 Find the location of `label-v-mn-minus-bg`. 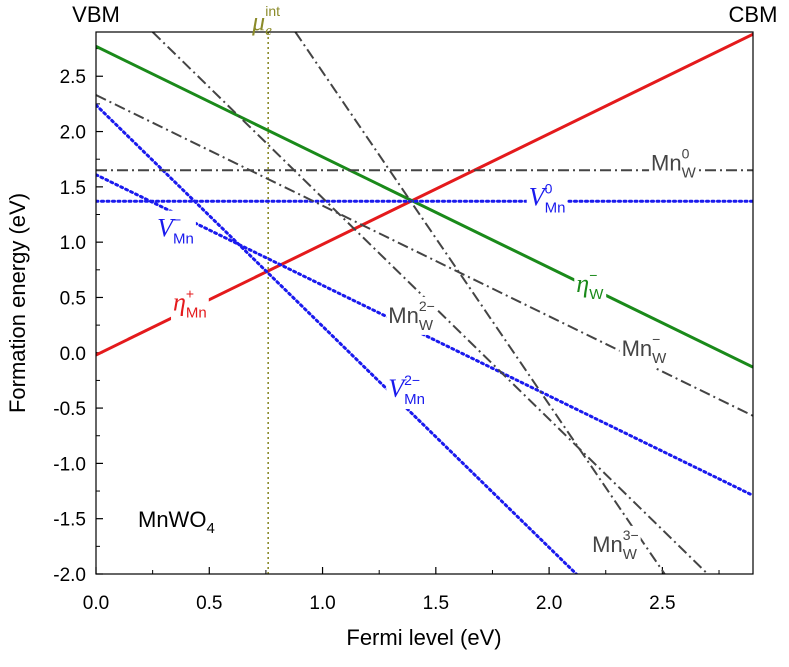

label-v-mn-minus-bg is located at coordinates (175, 229).